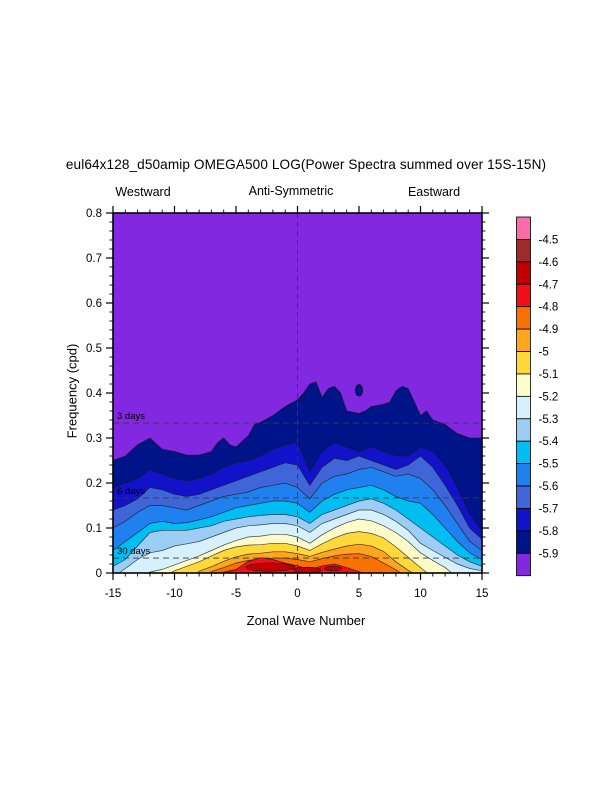 The image size is (612, 792). What do you see at coordinates (94, 349) in the screenshot?
I see `svg-text: 0.5` at bounding box center [94, 349].